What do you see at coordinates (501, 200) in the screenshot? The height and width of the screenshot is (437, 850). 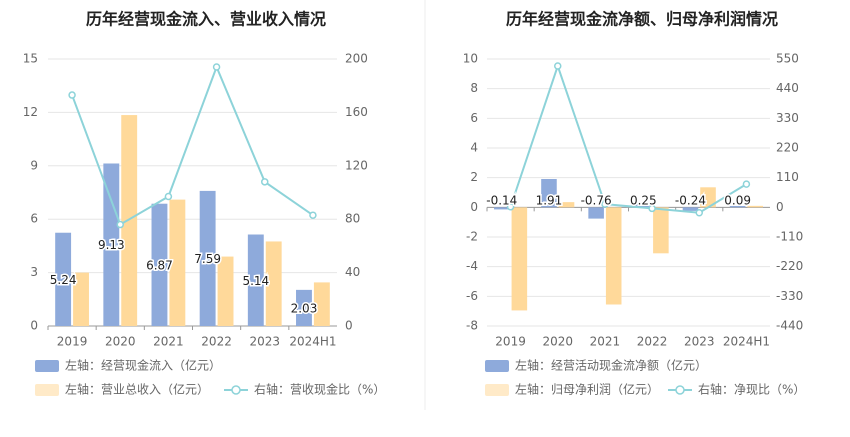 I see `data-label: -0.14` at bounding box center [501, 200].